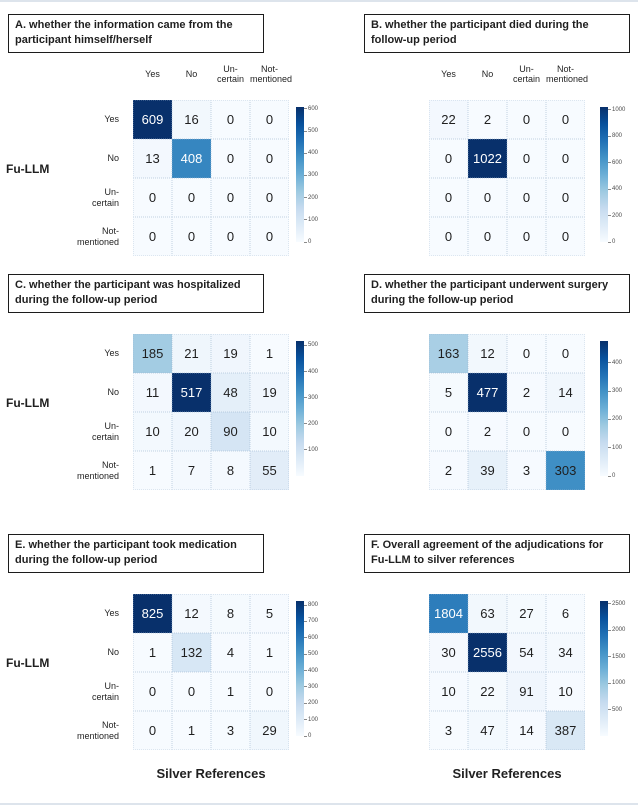  I want to click on colorbar-tick-label: 1000, so click(619, 109).